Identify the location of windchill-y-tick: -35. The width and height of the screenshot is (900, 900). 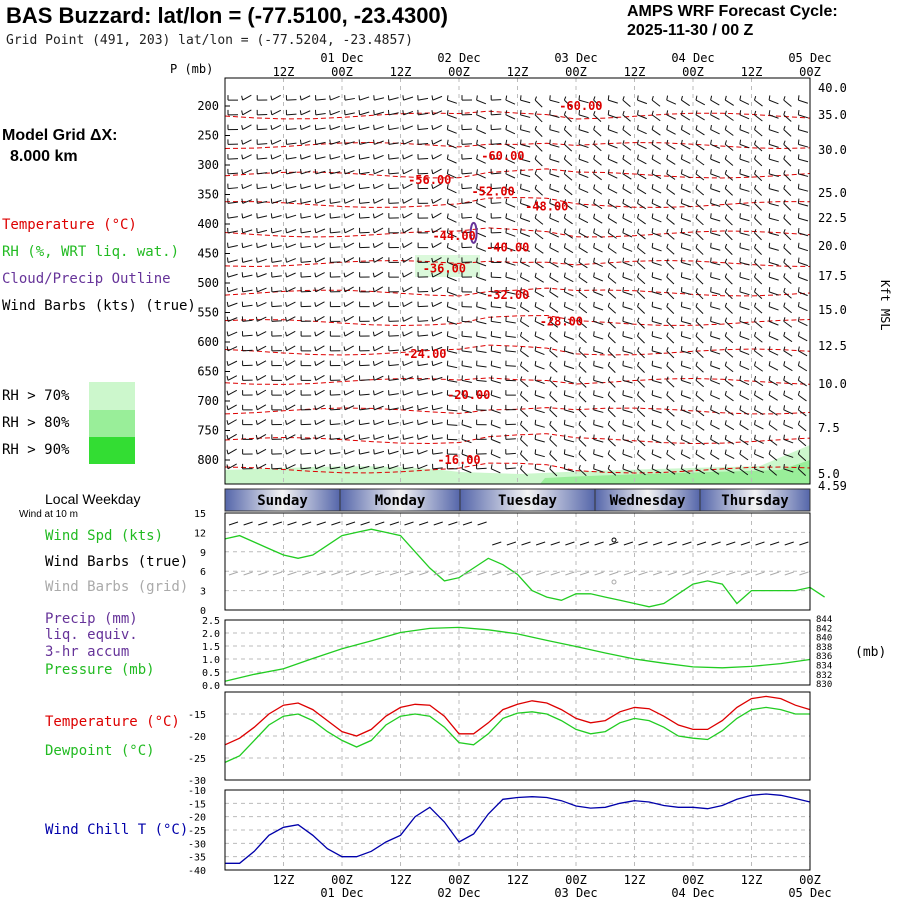
(197, 858).